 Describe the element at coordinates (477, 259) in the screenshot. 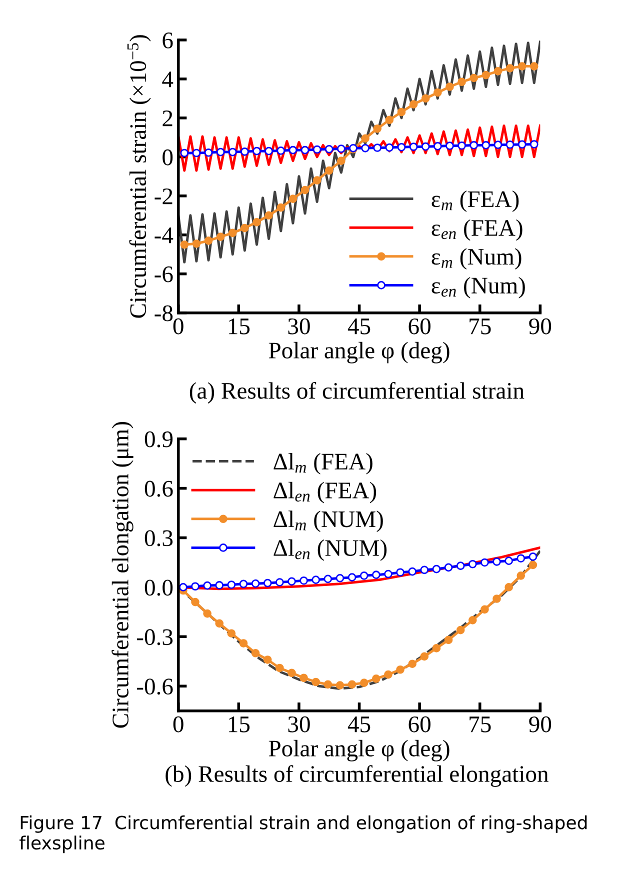

I see `legend-label: ε$_{m}$ (Num)` at that location.